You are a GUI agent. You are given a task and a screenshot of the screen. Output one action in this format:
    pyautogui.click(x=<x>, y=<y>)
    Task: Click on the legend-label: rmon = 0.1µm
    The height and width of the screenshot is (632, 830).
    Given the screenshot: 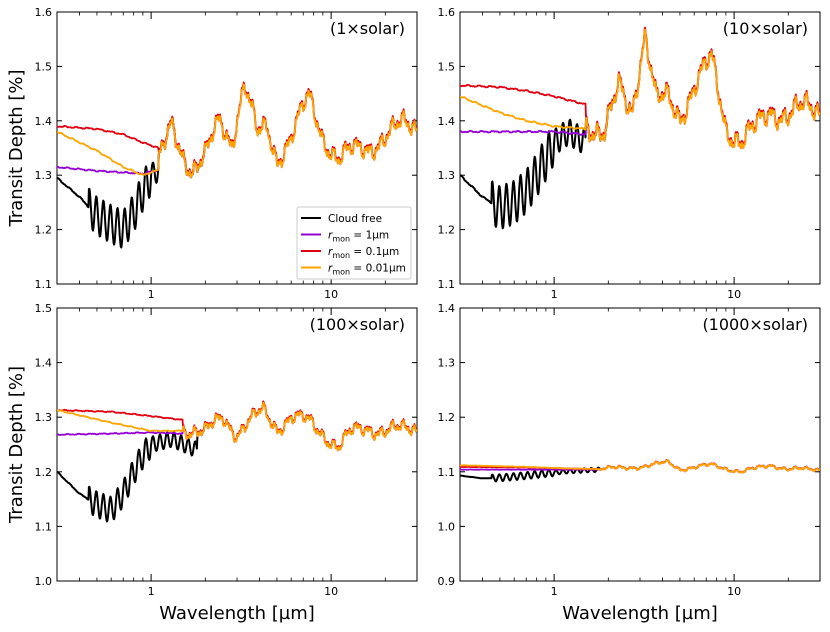 What is the action you would take?
    pyautogui.click(x=363, y=253)
    